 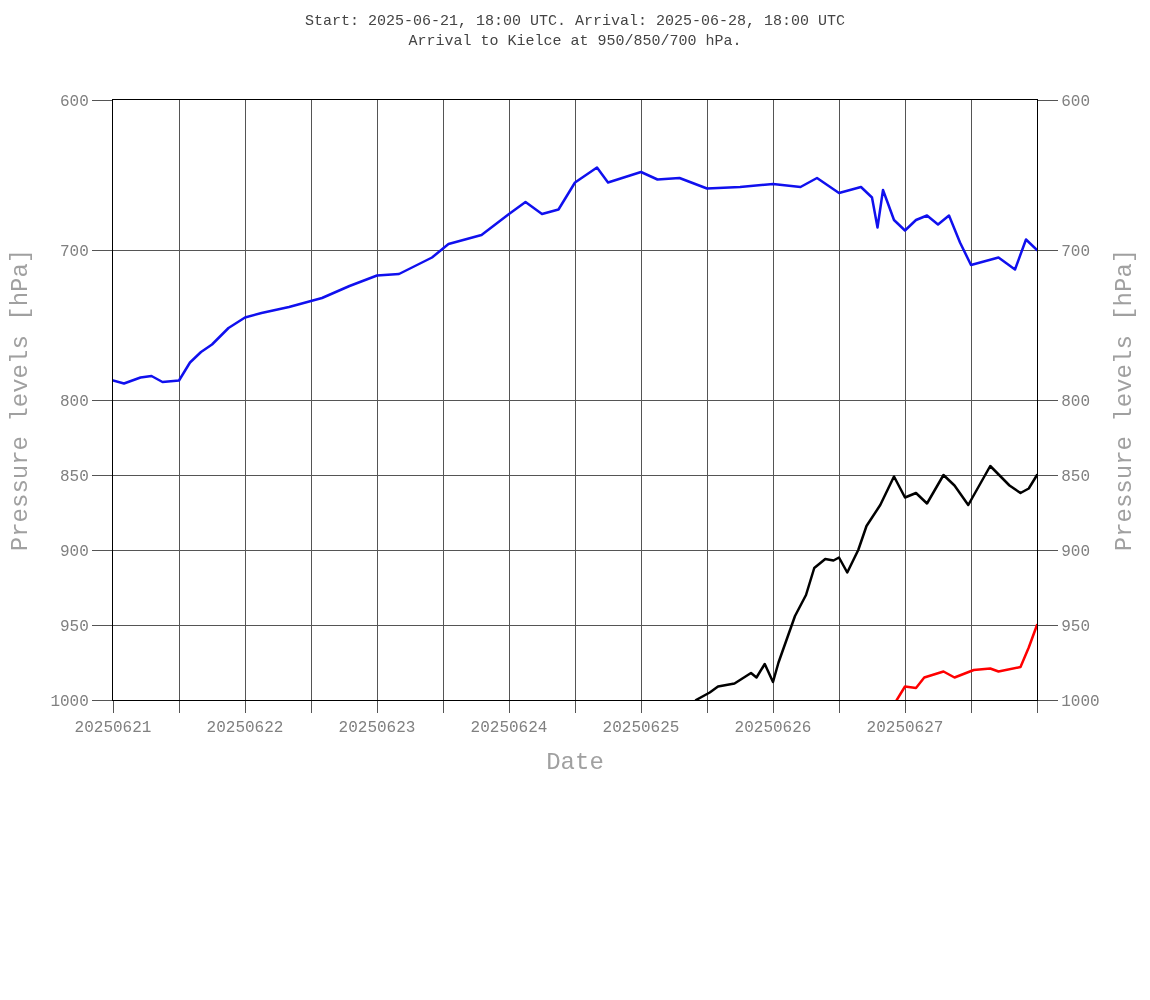 What do you see at coordinates (74, 626) in the screenshot?
I see `y-tick-label: 950` at bounding box center [74, 626].